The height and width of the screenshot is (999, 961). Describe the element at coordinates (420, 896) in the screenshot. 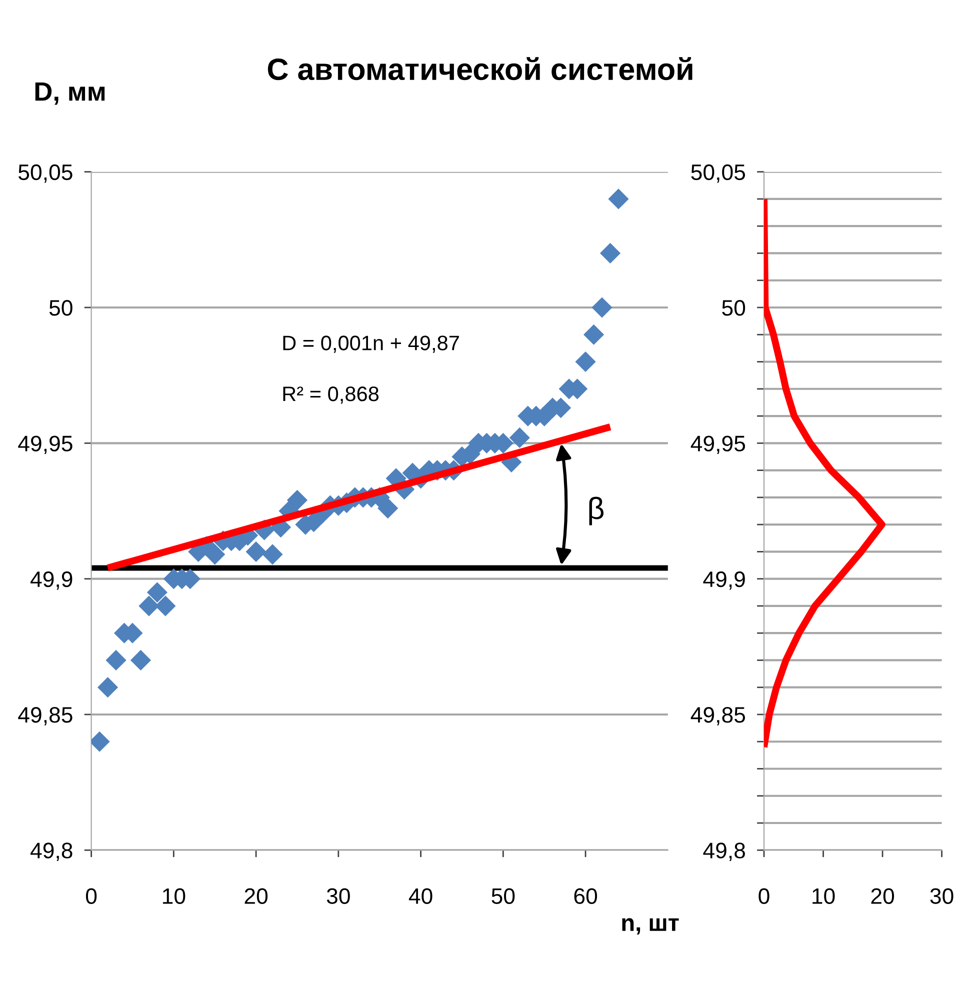

I see `x-tick-label: 40` at that location.